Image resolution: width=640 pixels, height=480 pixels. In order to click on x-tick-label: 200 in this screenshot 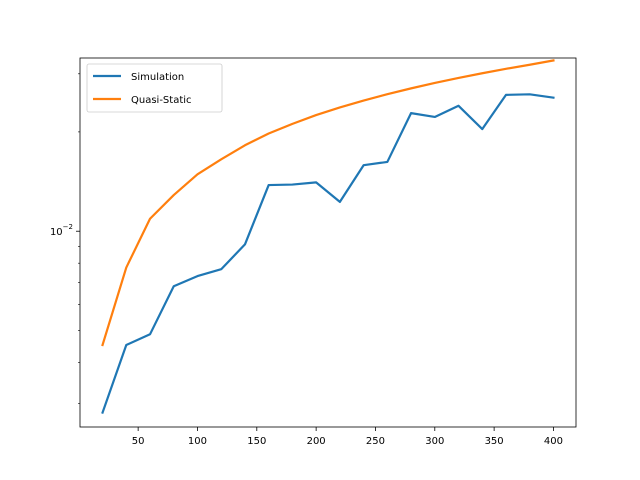, I will do `click(316, 441)`.